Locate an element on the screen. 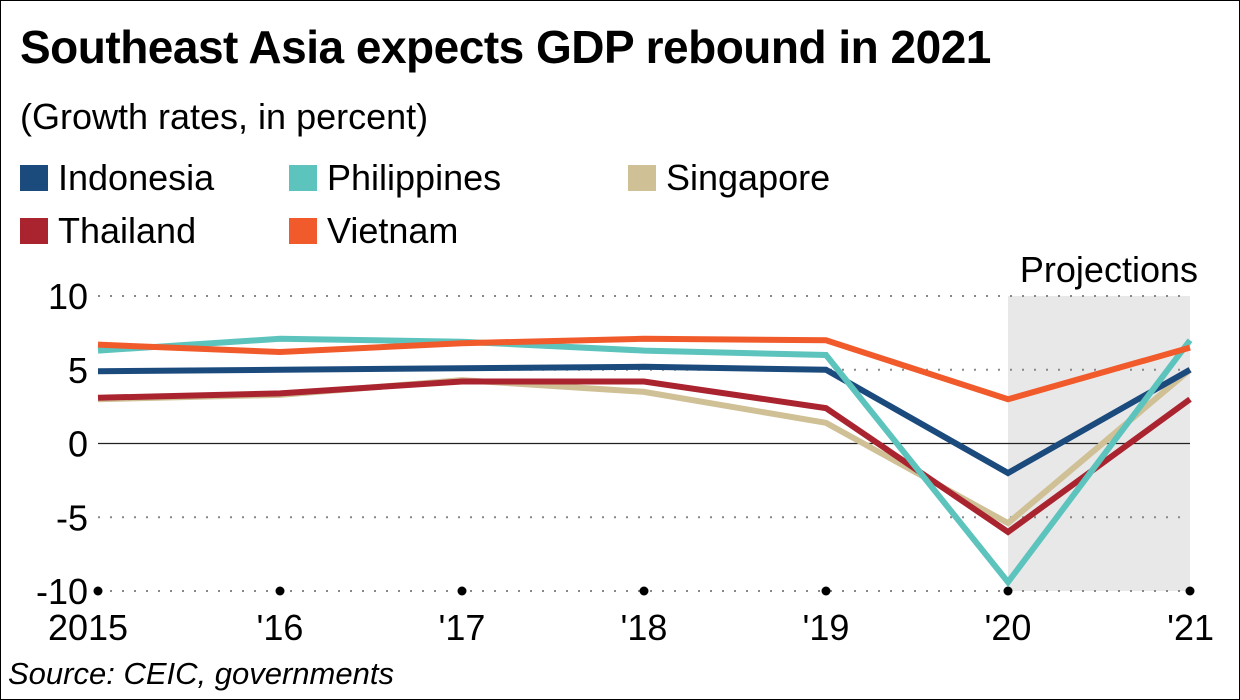 The width and height of the screenshot is (1240, 700). x-tick-label: '16 is located at coordinates (280, 627).